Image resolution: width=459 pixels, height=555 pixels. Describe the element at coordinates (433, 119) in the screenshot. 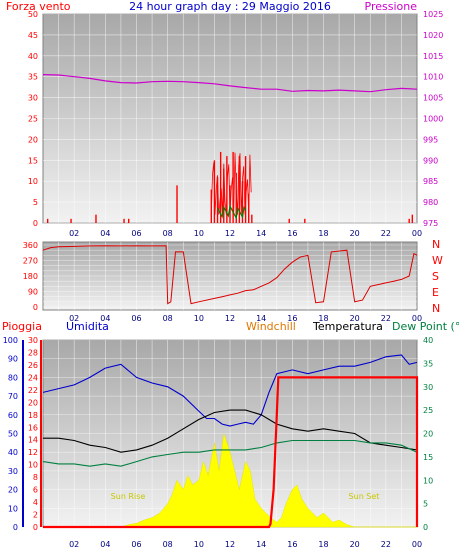

I see `pressure-axis-ticks: 975 980 985 990 995 1000 1005 1010 1015 1020 1025` at that location.